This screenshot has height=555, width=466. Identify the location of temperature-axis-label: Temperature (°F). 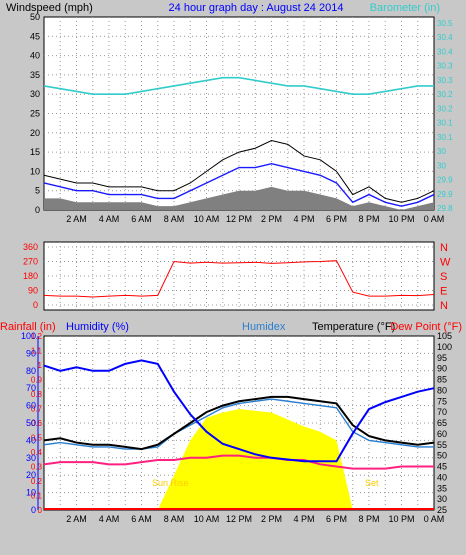
(353, 327).